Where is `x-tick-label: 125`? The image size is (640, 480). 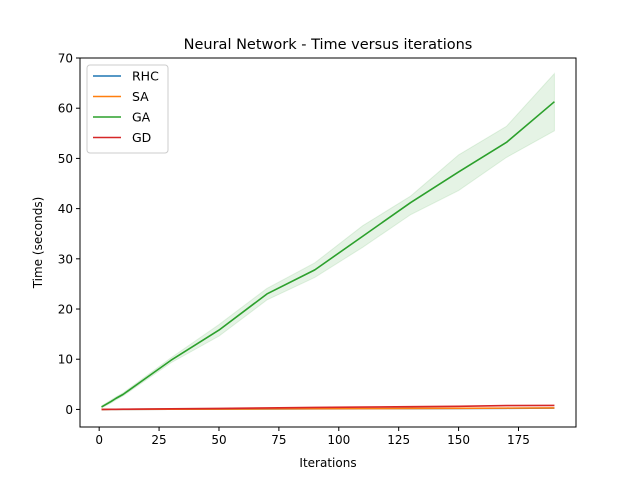
x-tick-label: 125 is located at coordinates (398, 440).